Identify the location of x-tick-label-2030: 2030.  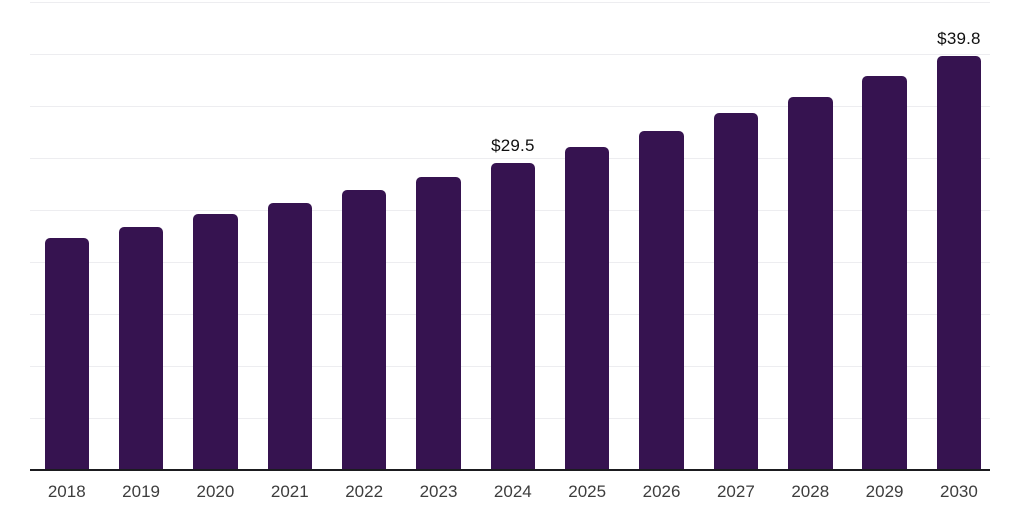
(959, 491).